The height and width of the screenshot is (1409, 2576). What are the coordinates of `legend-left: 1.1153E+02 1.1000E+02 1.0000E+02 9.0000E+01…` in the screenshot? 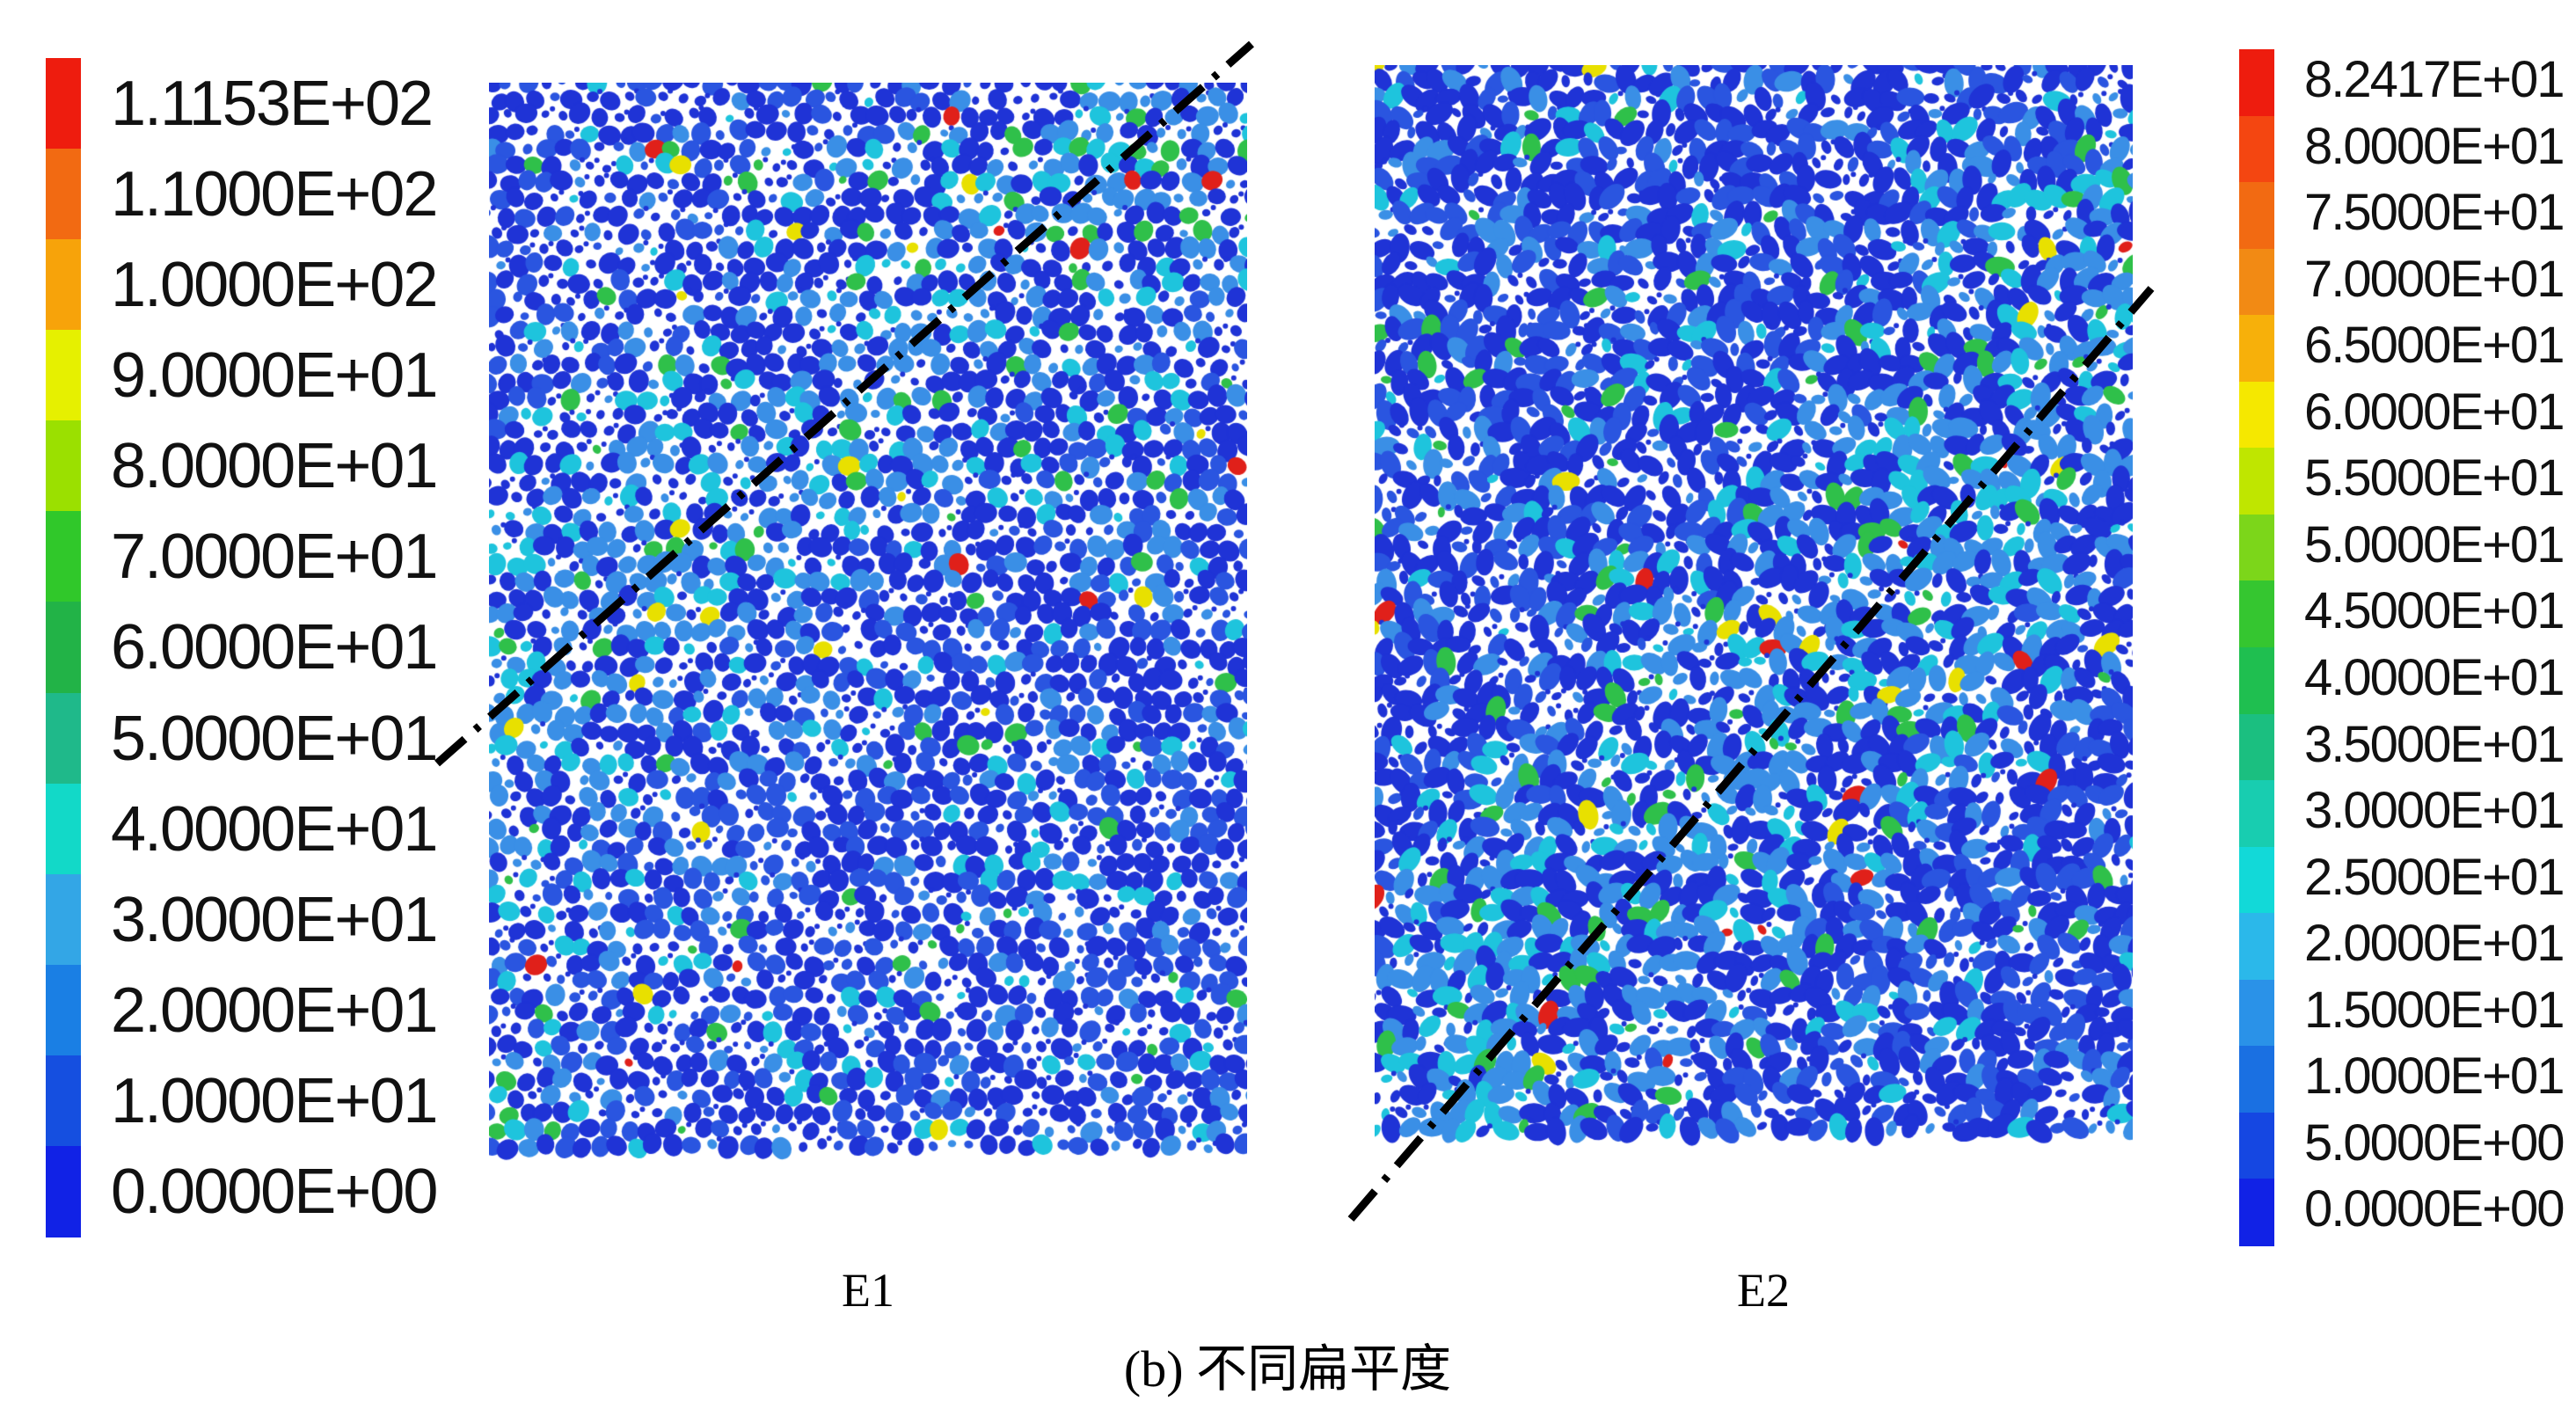 It's located at (242, 648).